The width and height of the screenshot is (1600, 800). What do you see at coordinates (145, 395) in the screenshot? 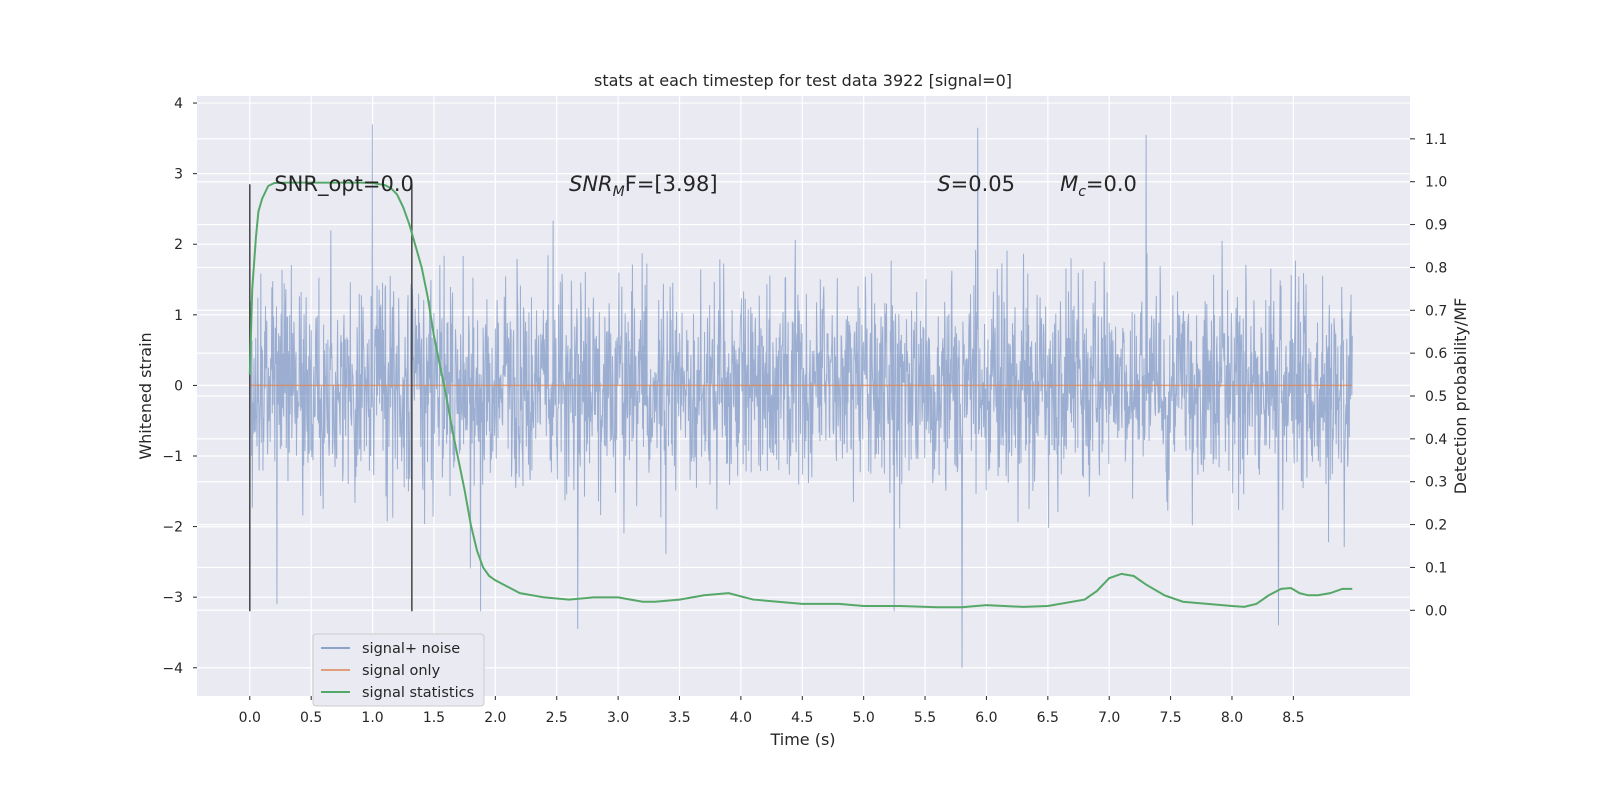
I see `y-axis-label: Whitened strain` at bounding box center [145, 395].